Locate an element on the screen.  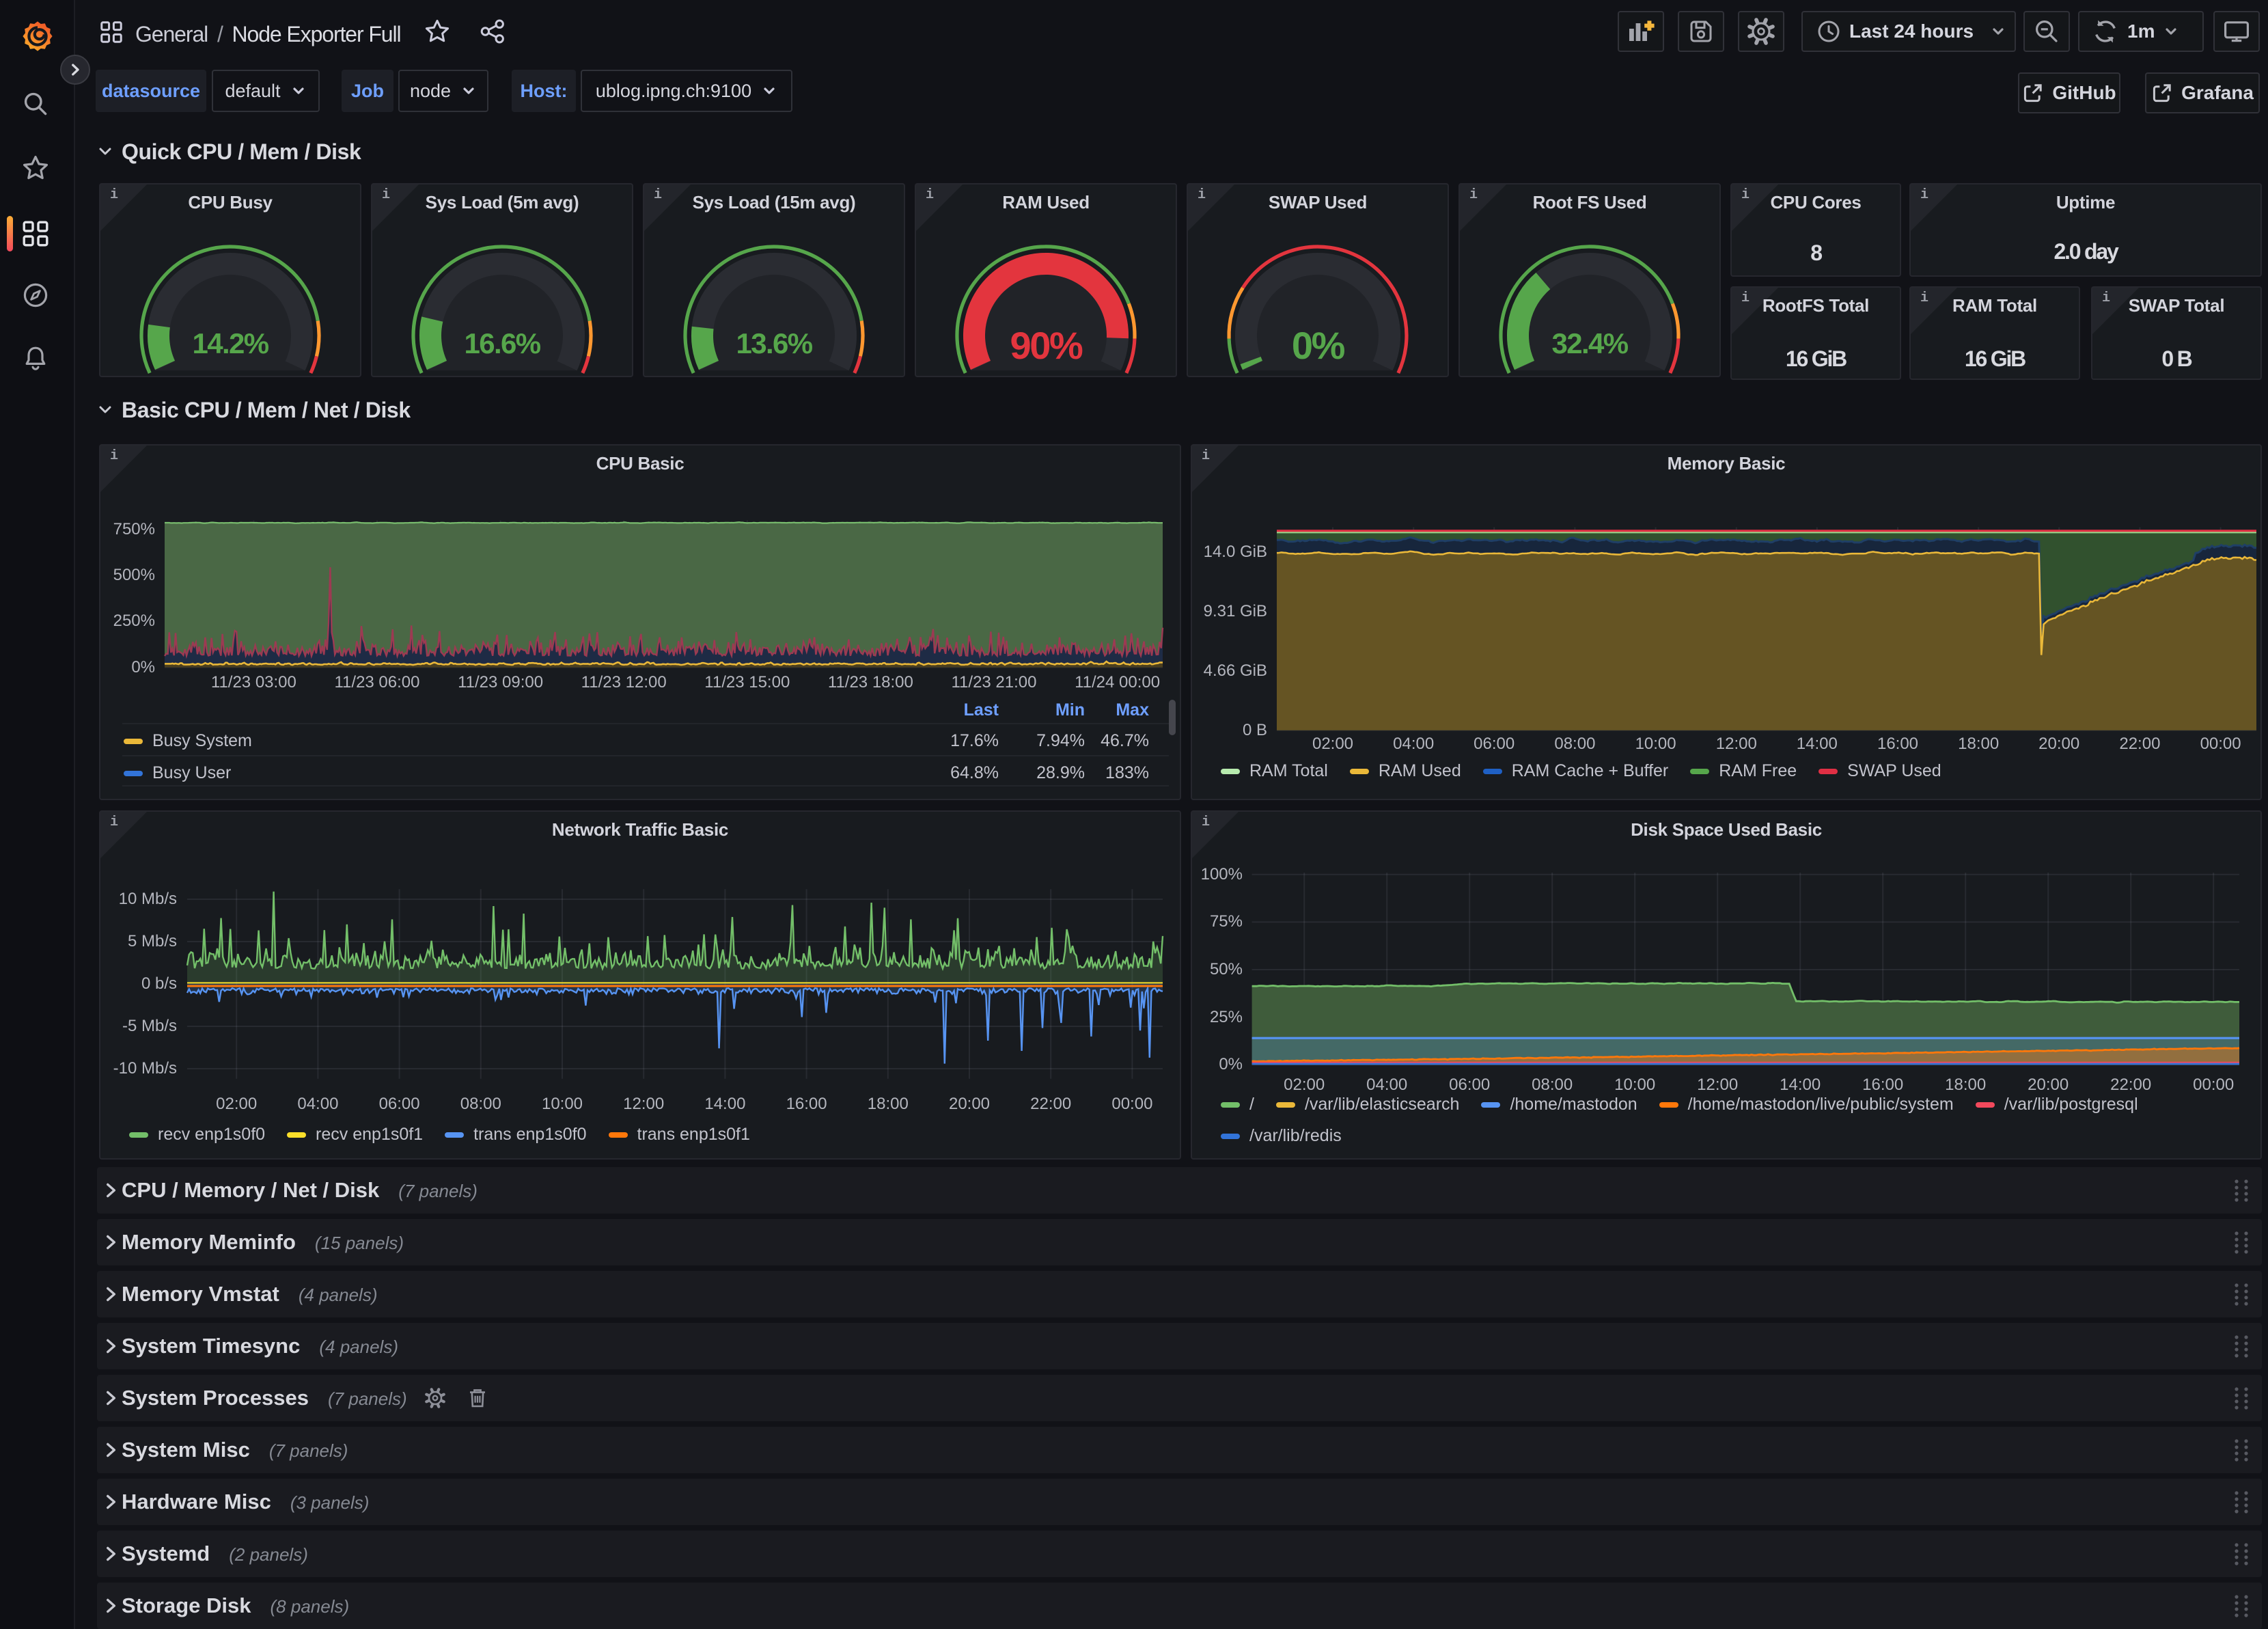
svg-text: 14.2% is located at coordinates (230, 343).